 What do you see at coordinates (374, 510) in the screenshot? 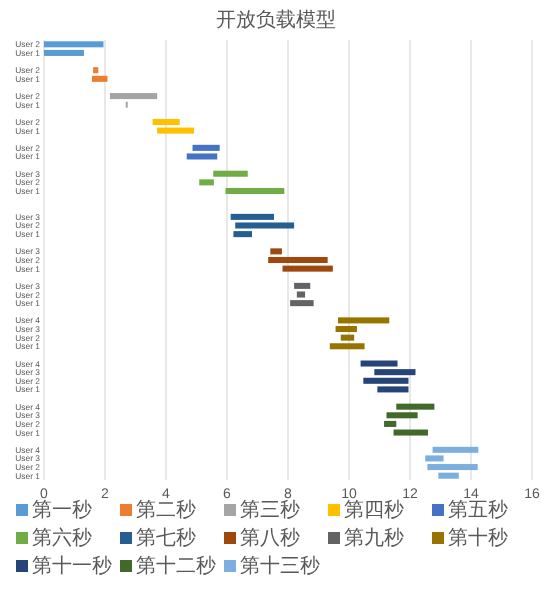
I see `legend-label: 第四秒` at bounding box center [374, 510].